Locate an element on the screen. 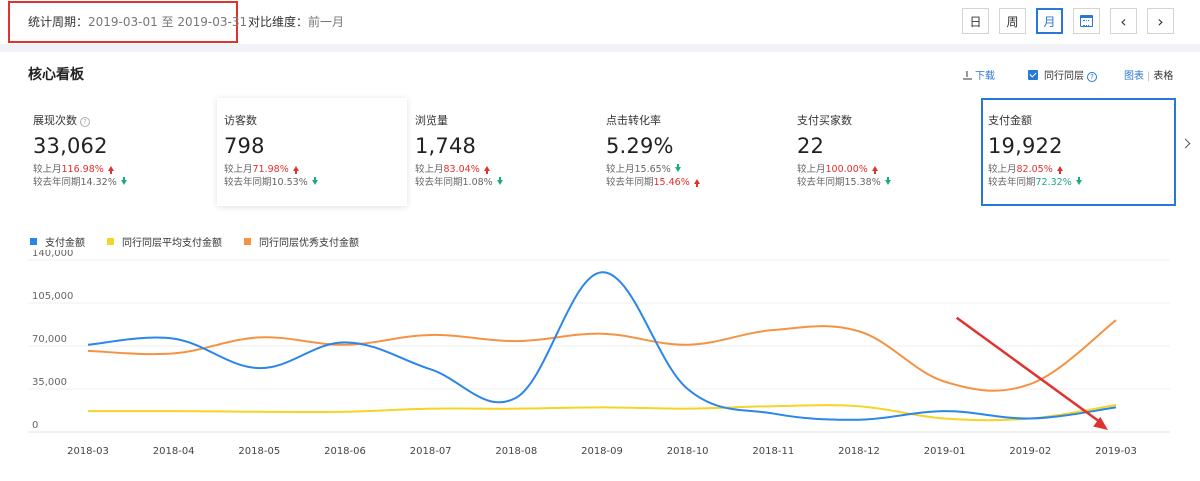  period-highlight-box is located at coordinates (123, 22).